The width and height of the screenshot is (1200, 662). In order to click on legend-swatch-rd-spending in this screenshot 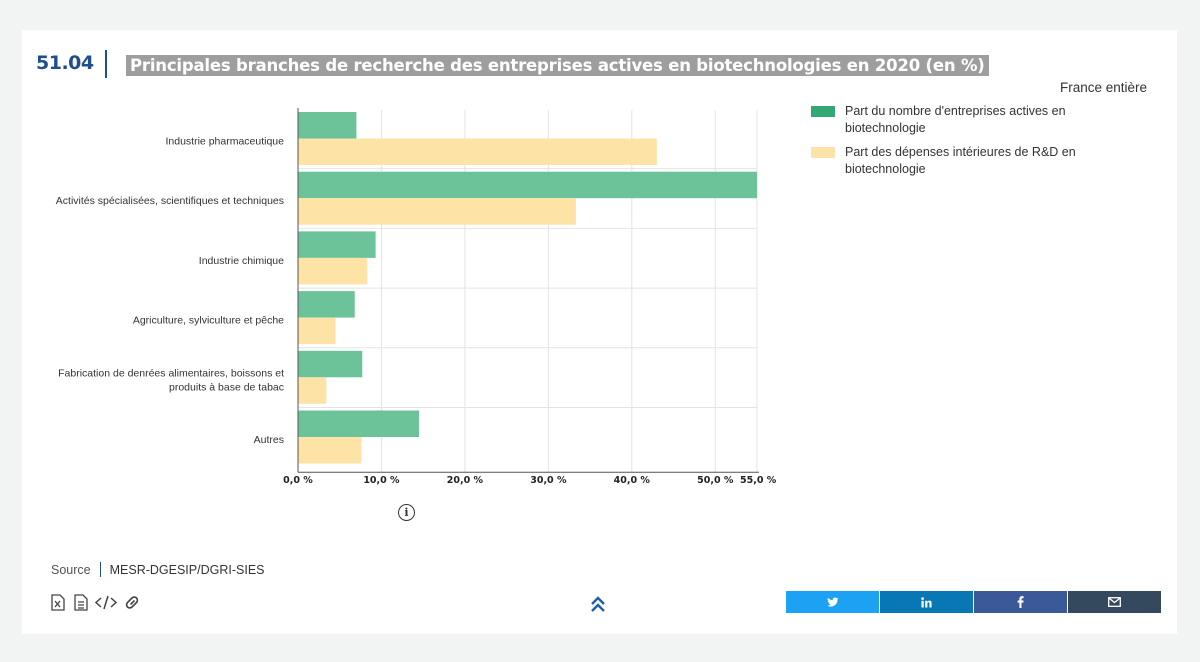, I will do `click(823, 152)`.